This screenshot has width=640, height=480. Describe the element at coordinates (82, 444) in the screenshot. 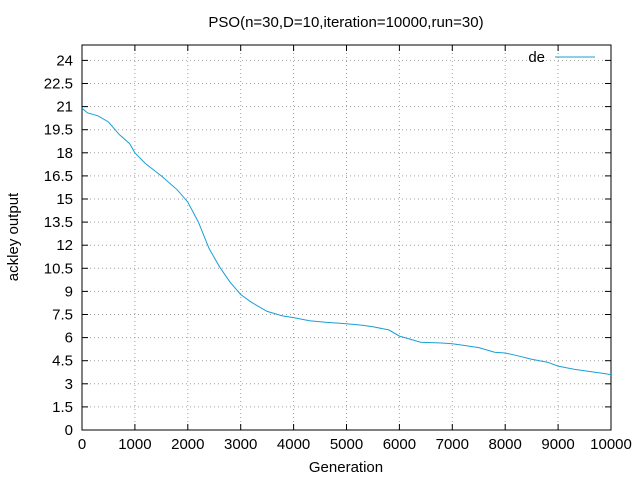

I see `x-tick-label: 0` at that location.